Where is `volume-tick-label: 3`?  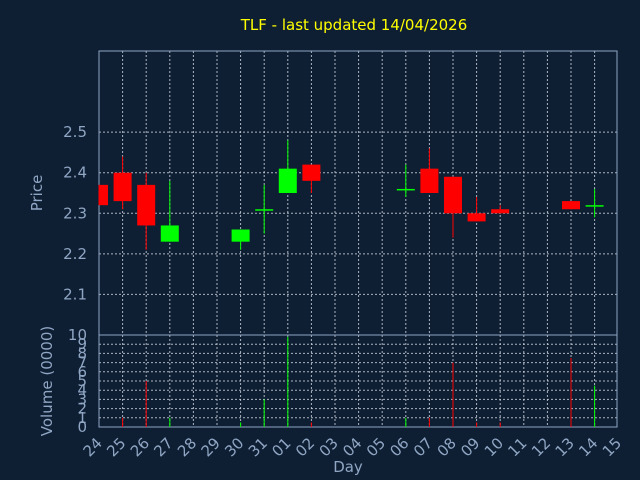 volume-tick-label: 3 is located at coordinates (82, 399).